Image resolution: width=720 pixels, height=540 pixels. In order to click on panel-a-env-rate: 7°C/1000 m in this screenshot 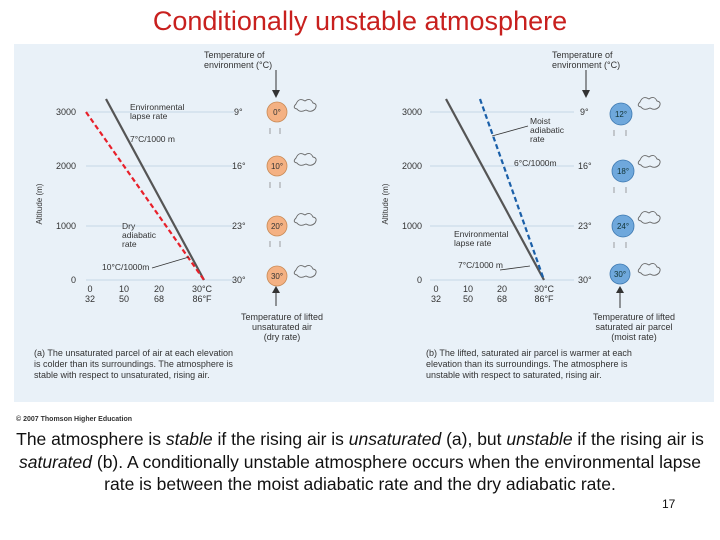, I will do `click(152, 139)`.